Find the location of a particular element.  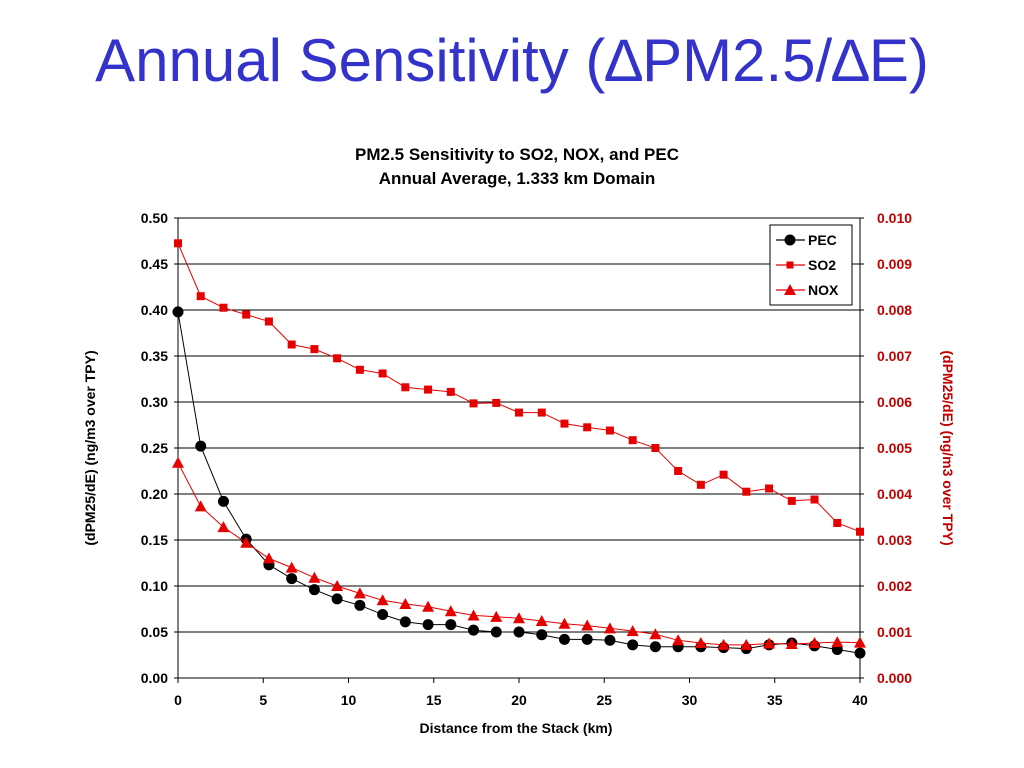

y-tick-label-right: 0.007 is located at coordinates (894, 356).